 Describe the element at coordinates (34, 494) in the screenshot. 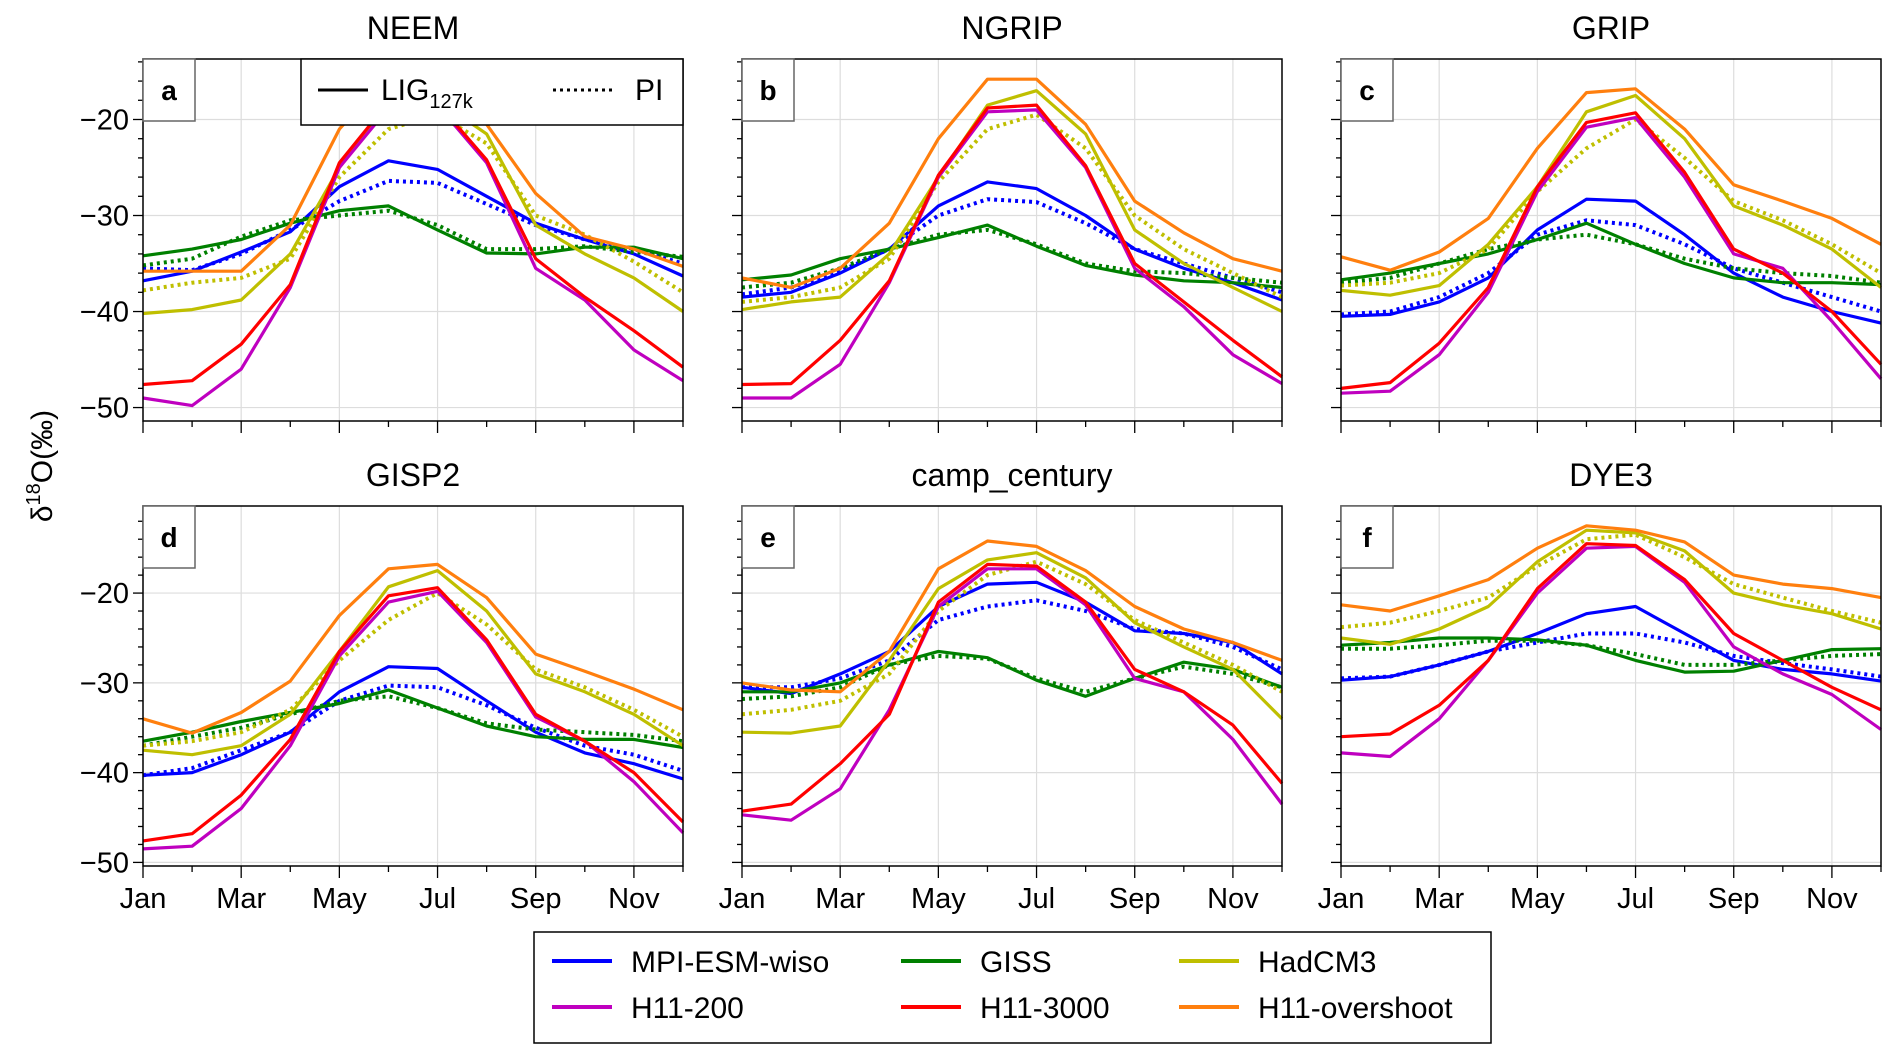

I see `y-axis-label-sup: 18` at that location.